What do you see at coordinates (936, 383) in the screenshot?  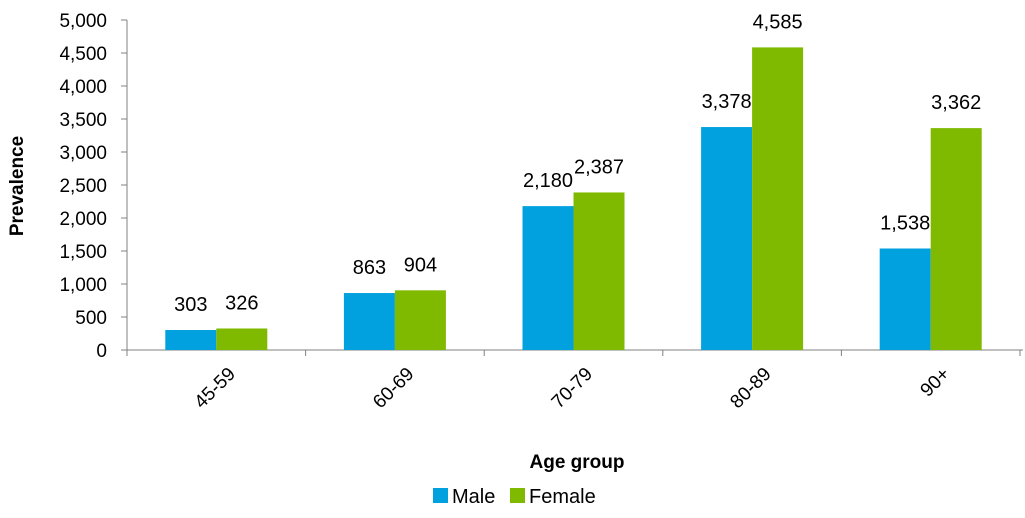 I see `x-tick-label: 90+` at bounding box center [936, 383].